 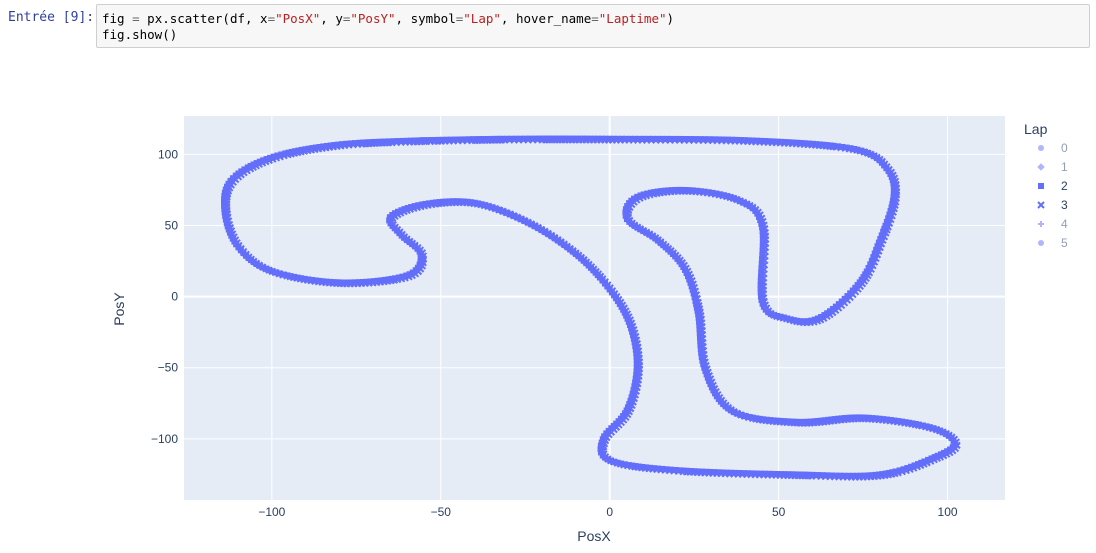 What do you see at coordinates (608, 512) in the screenshot?
I see `x-axis-ticks: −100 −50 0 50 100` at bounding box center [608, 512].